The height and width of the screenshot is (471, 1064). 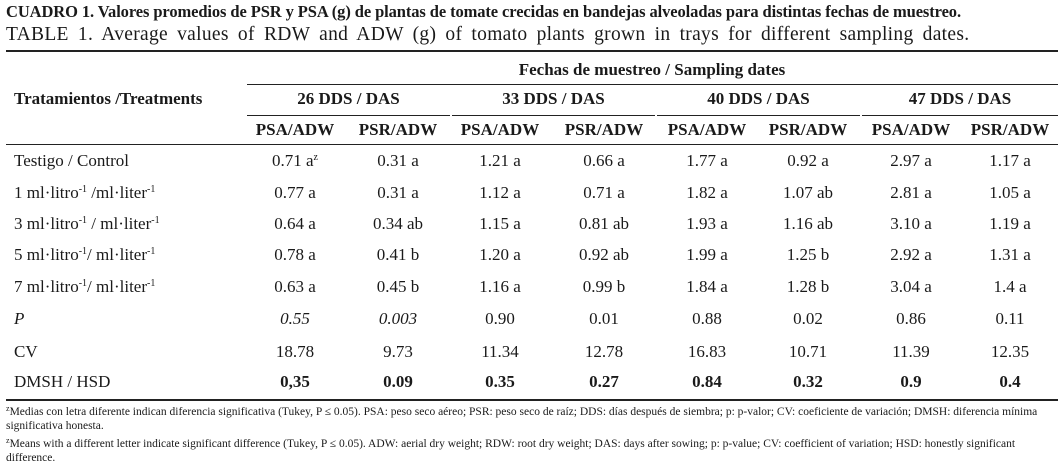 What do you see at coordinates (500, 351) in the screenshot?
I see `table-cell: 11.34` at bounding box center [500, 351].